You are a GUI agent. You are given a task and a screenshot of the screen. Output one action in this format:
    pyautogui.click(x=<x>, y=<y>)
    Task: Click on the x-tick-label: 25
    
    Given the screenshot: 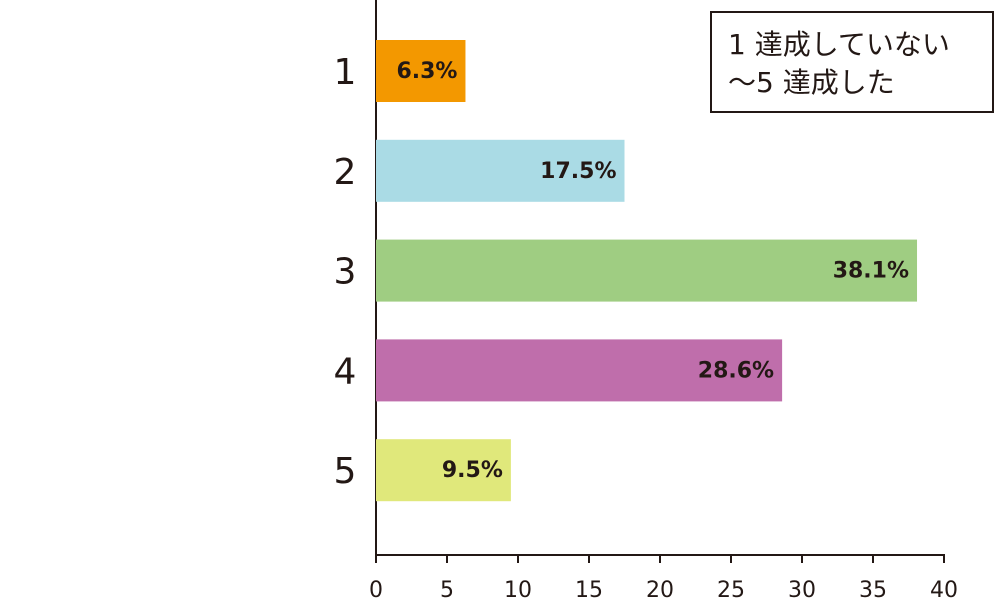 What is the action you would take?
    pyautogui.click(x=731, y=589)
    